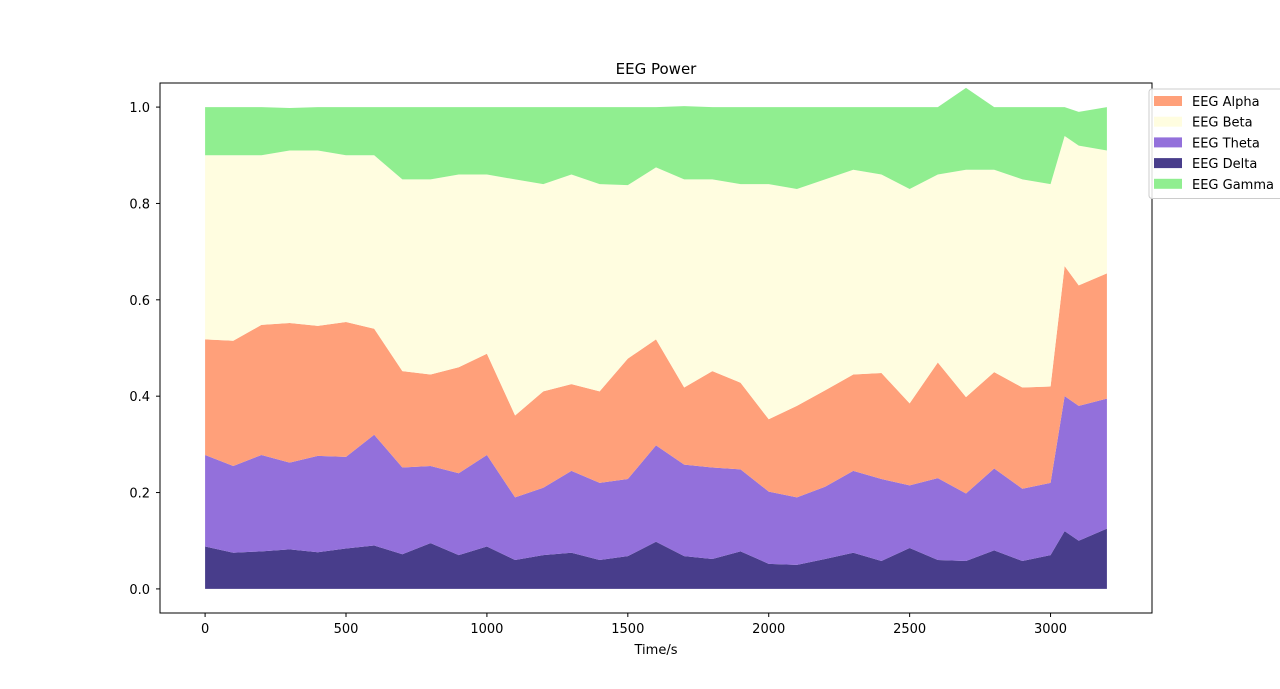 The height and width of the screenshot is (689, 1280). I want to click on y-axis: 0.0 0.2 0.4 0.6 0.8 1.0, so click(144, 349).